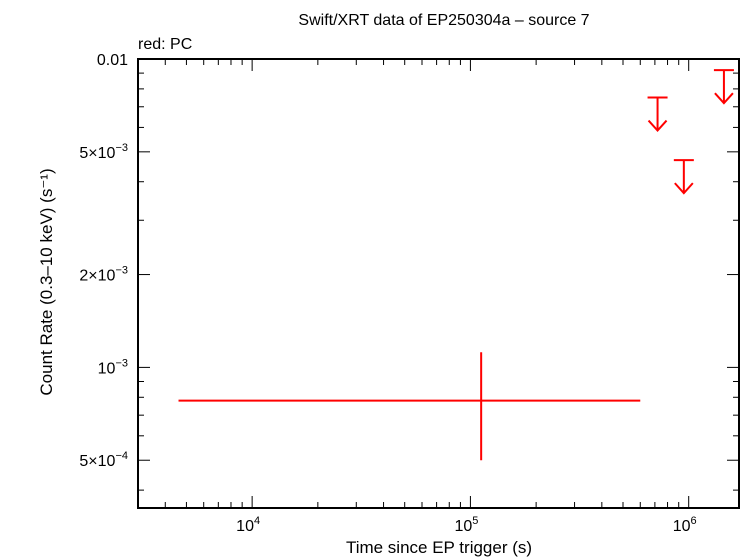 This screenshot has height=558, width=746. I want to click on y-tick-label: 5×10⁻⁴, so click(103, 460).